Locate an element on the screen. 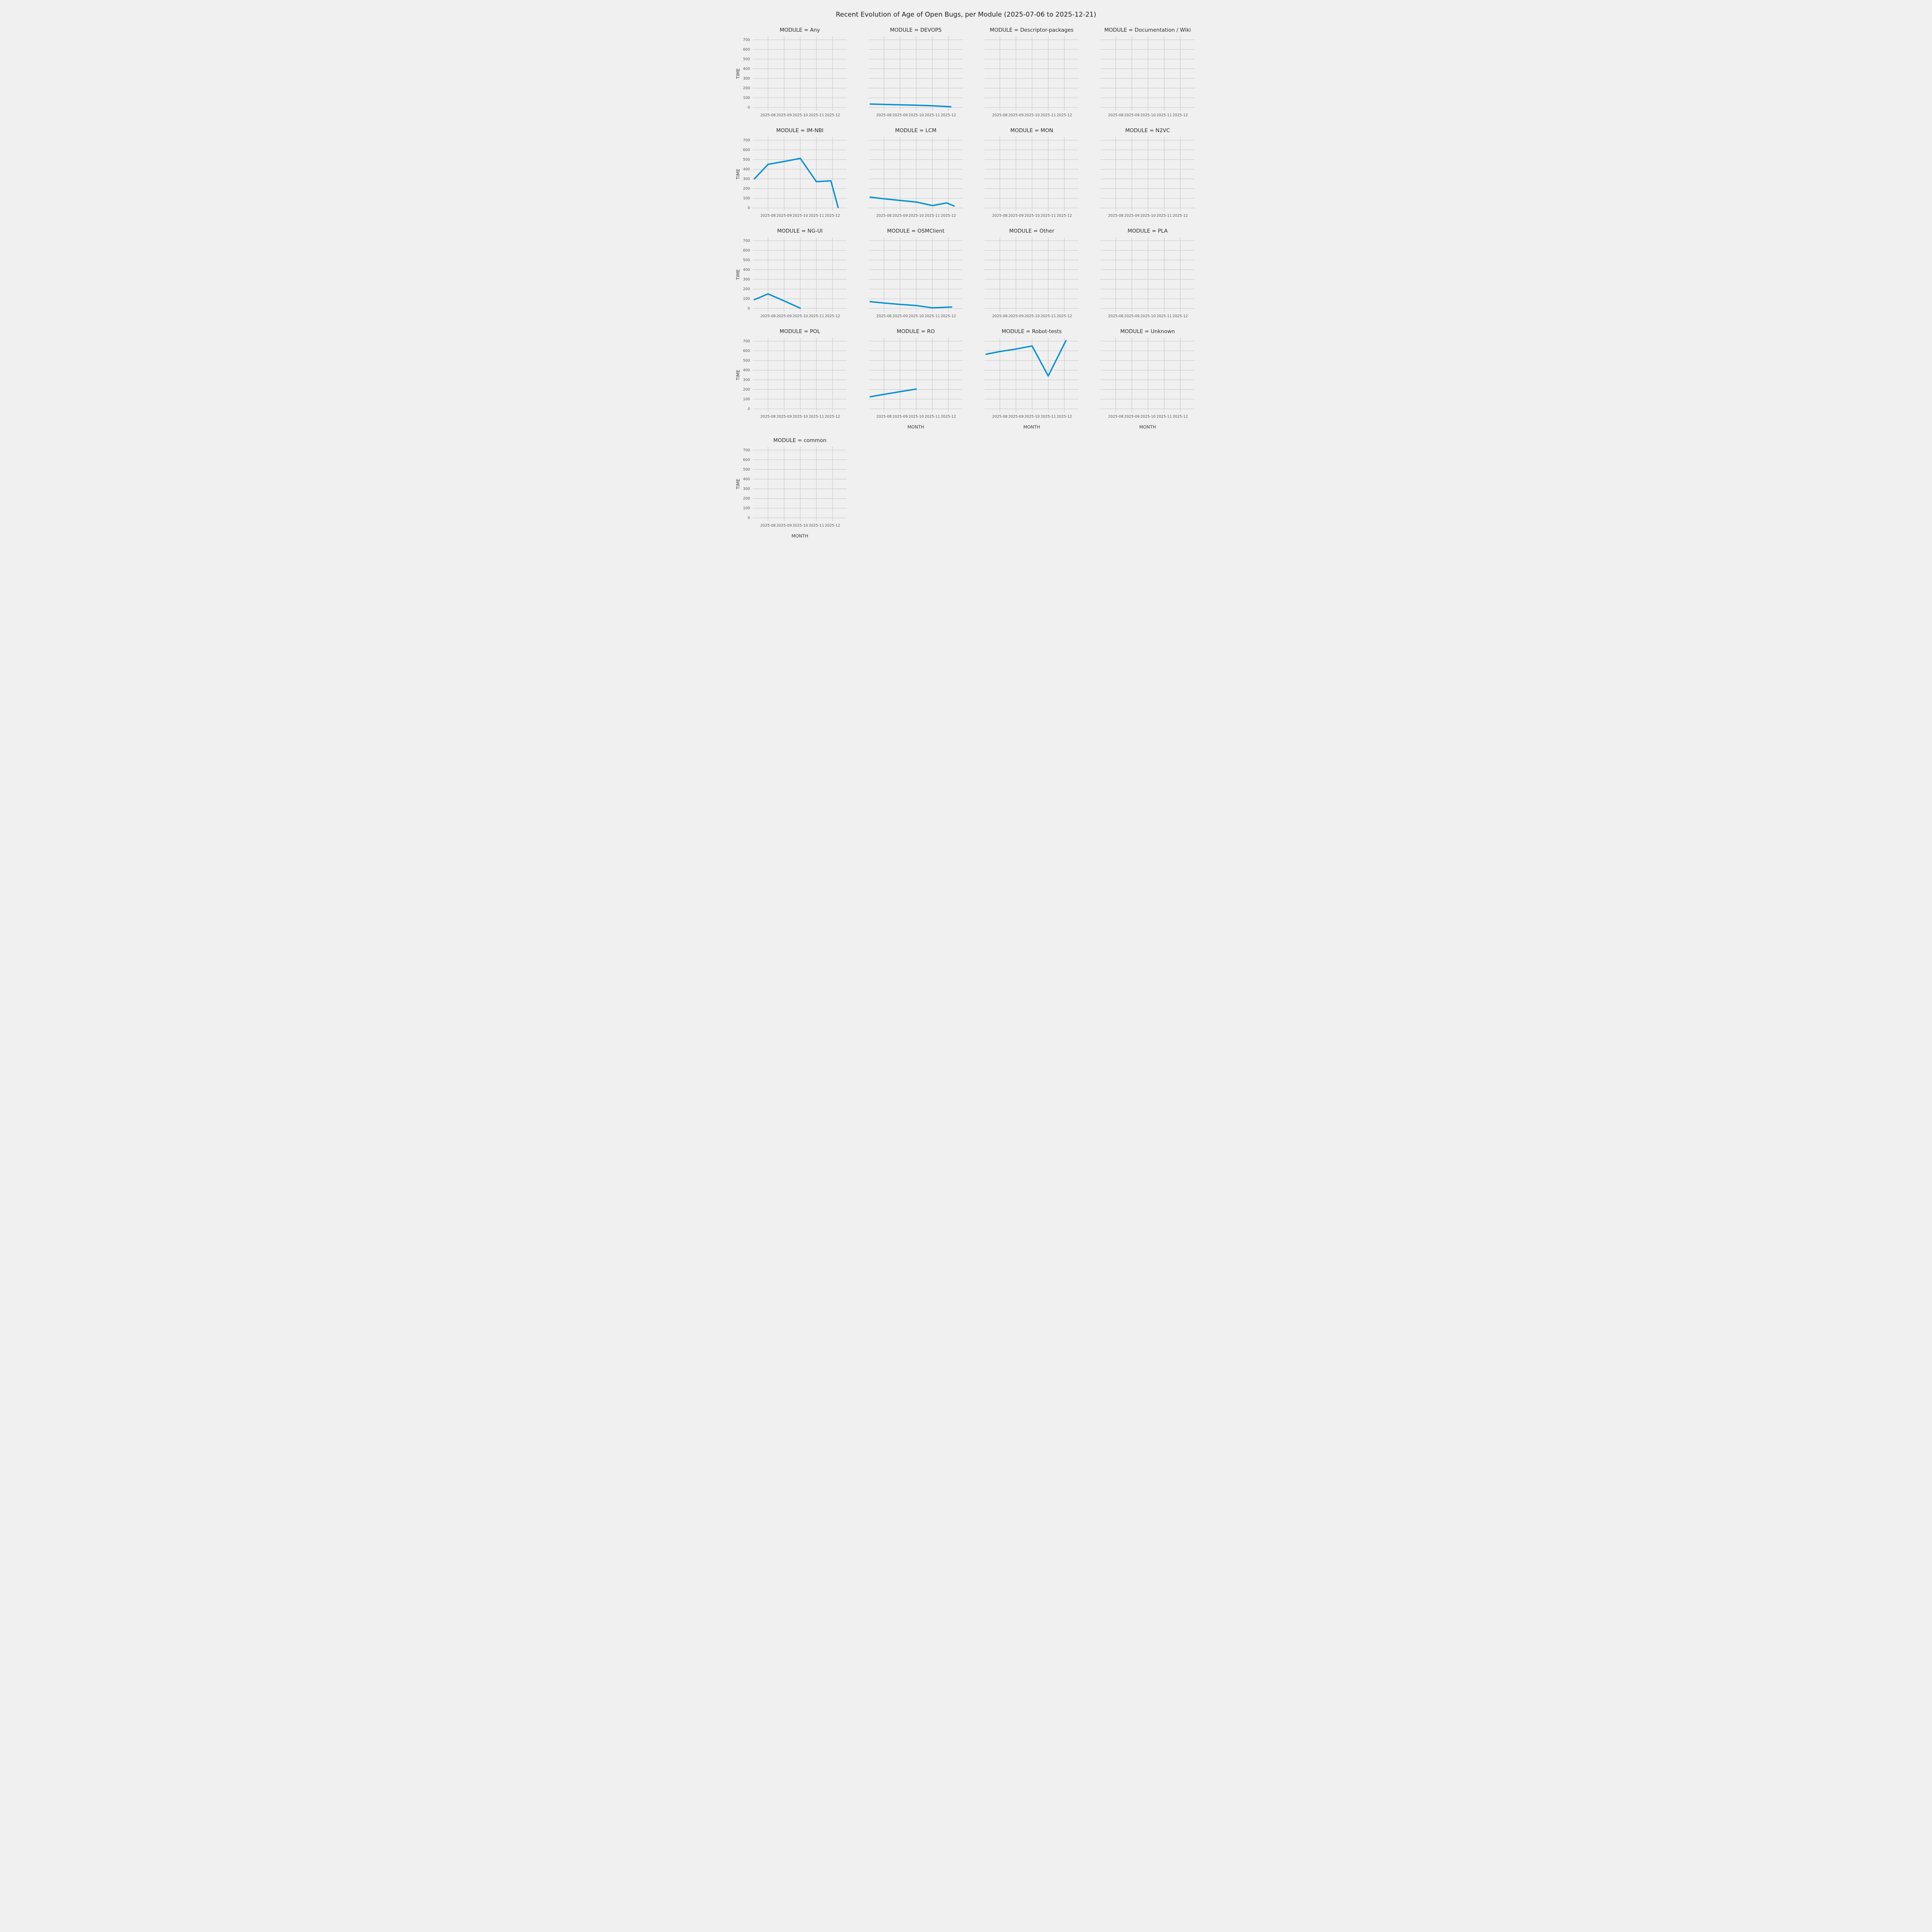 The image size is (1932, 1932). facet-title: MODULE = LCM is located at coordinates (915, 131).